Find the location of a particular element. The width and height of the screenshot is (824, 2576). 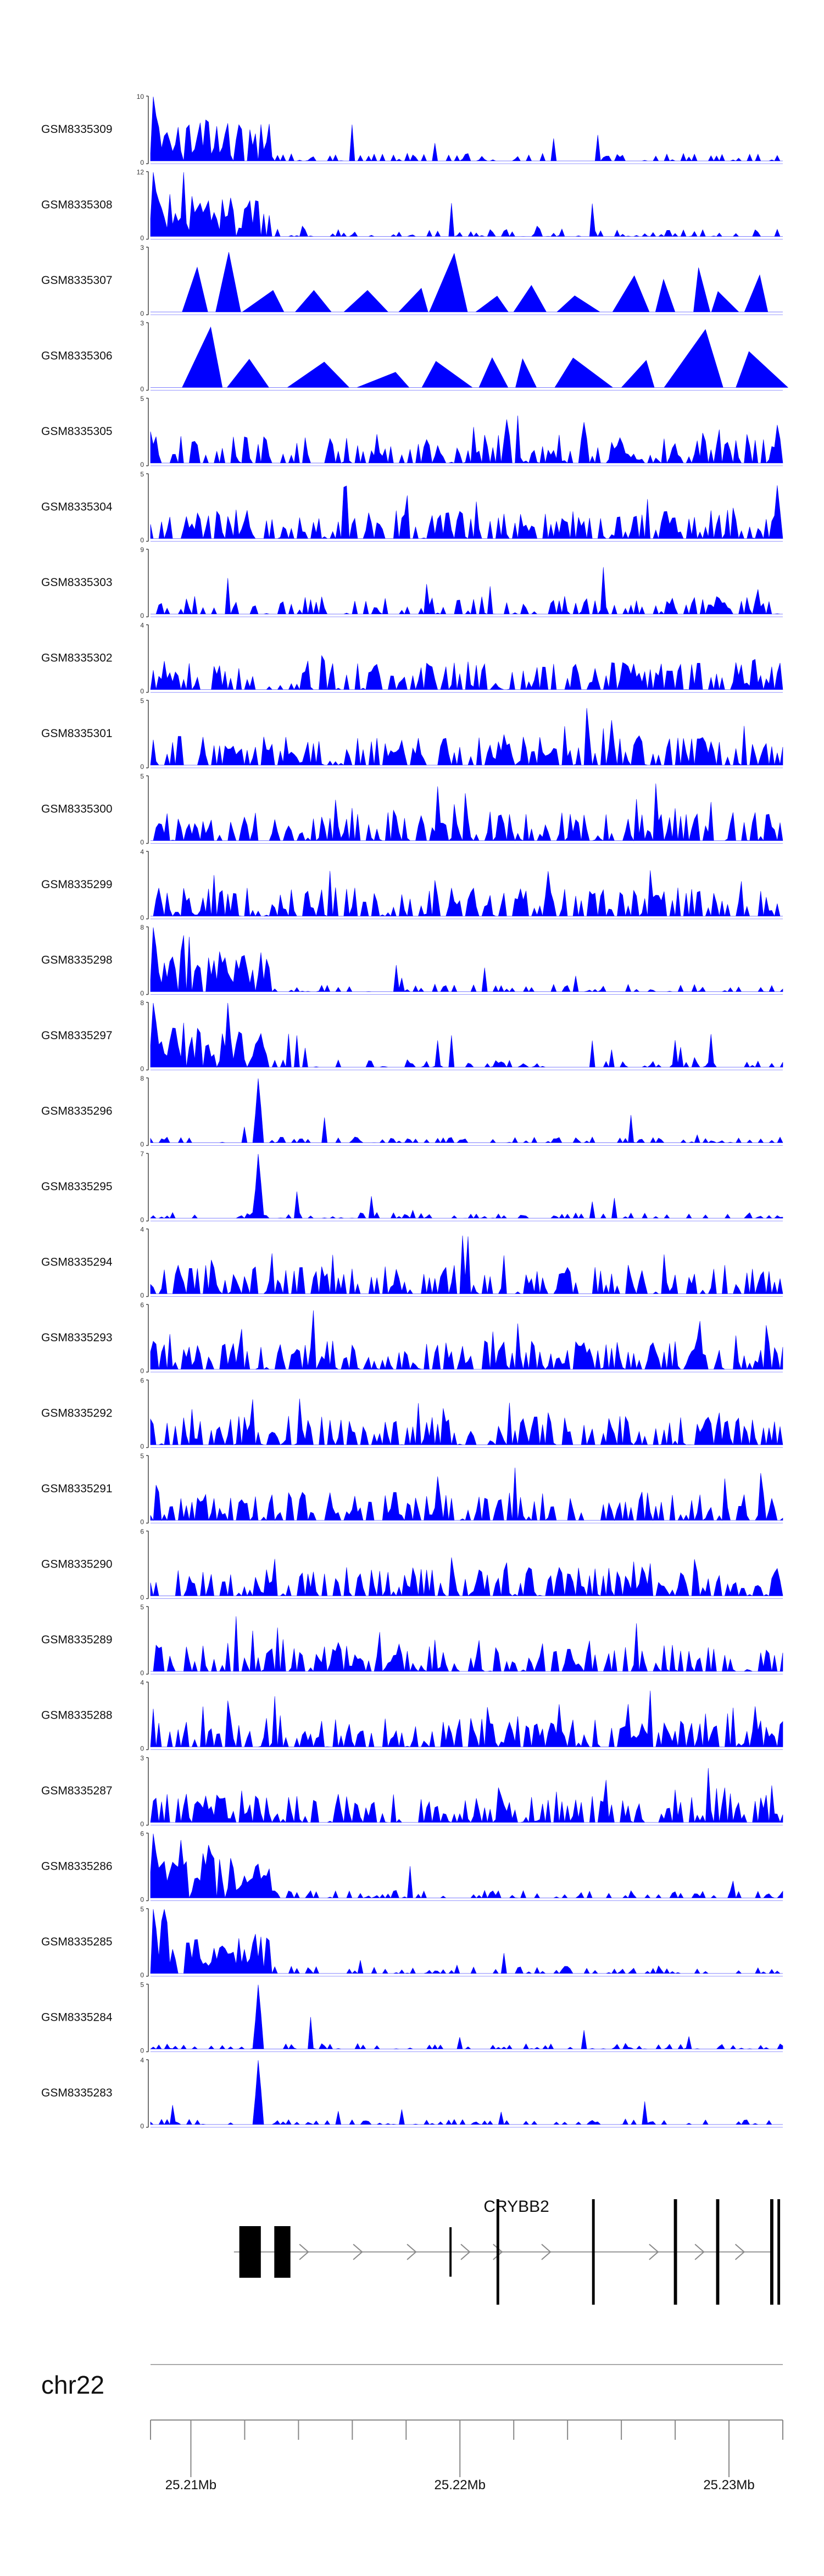

track-GSM8335284: GSM8335284 5 0 is located at coordinates (412, 2018).